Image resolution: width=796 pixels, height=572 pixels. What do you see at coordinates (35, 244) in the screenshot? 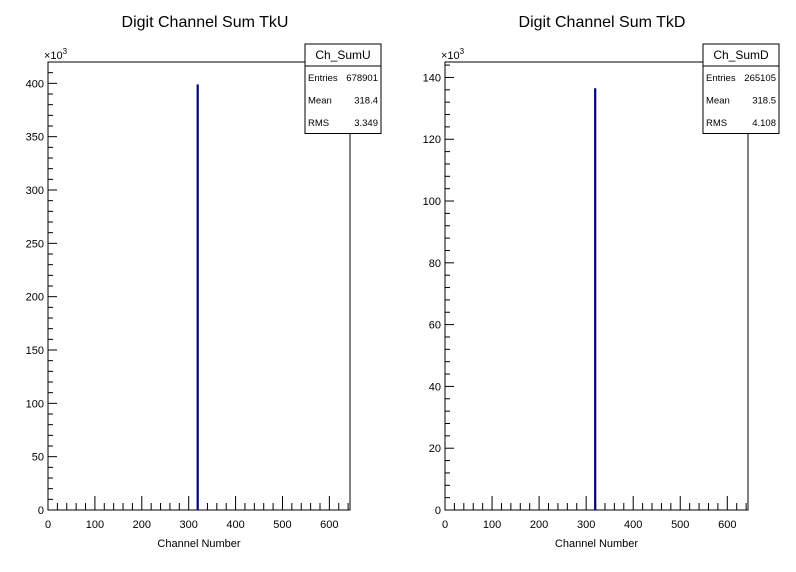
I see `y-tick-label: 250` at bounding box center [35, 244].